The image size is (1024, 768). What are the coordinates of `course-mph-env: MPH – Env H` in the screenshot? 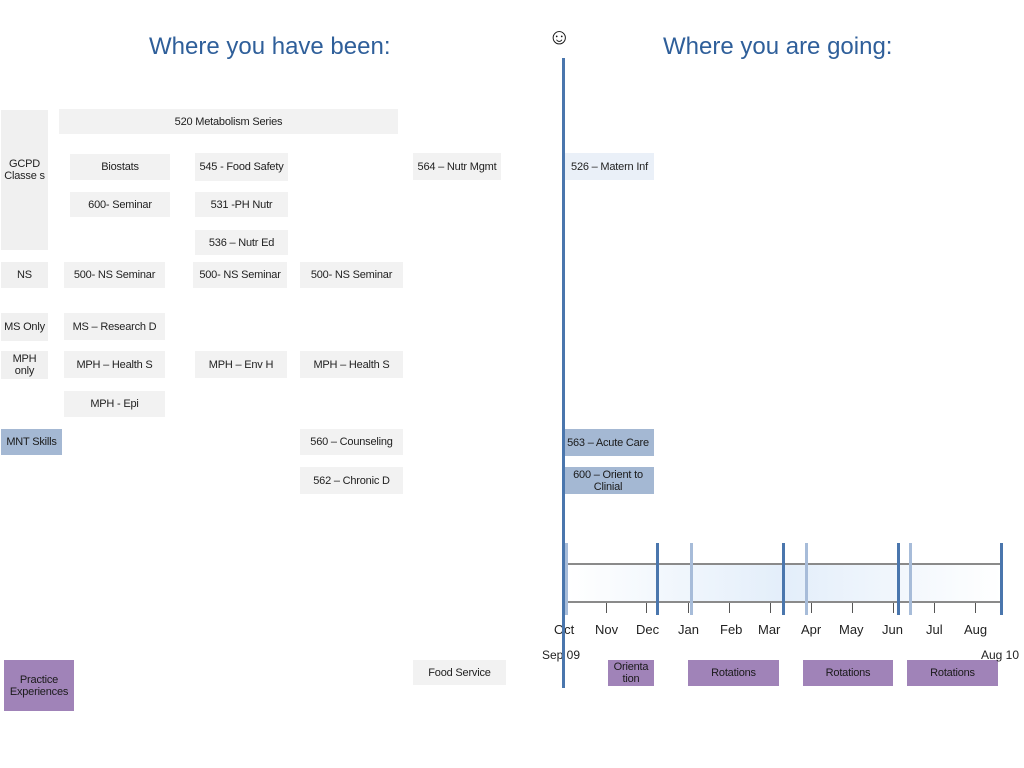 It's located at (241, 364).